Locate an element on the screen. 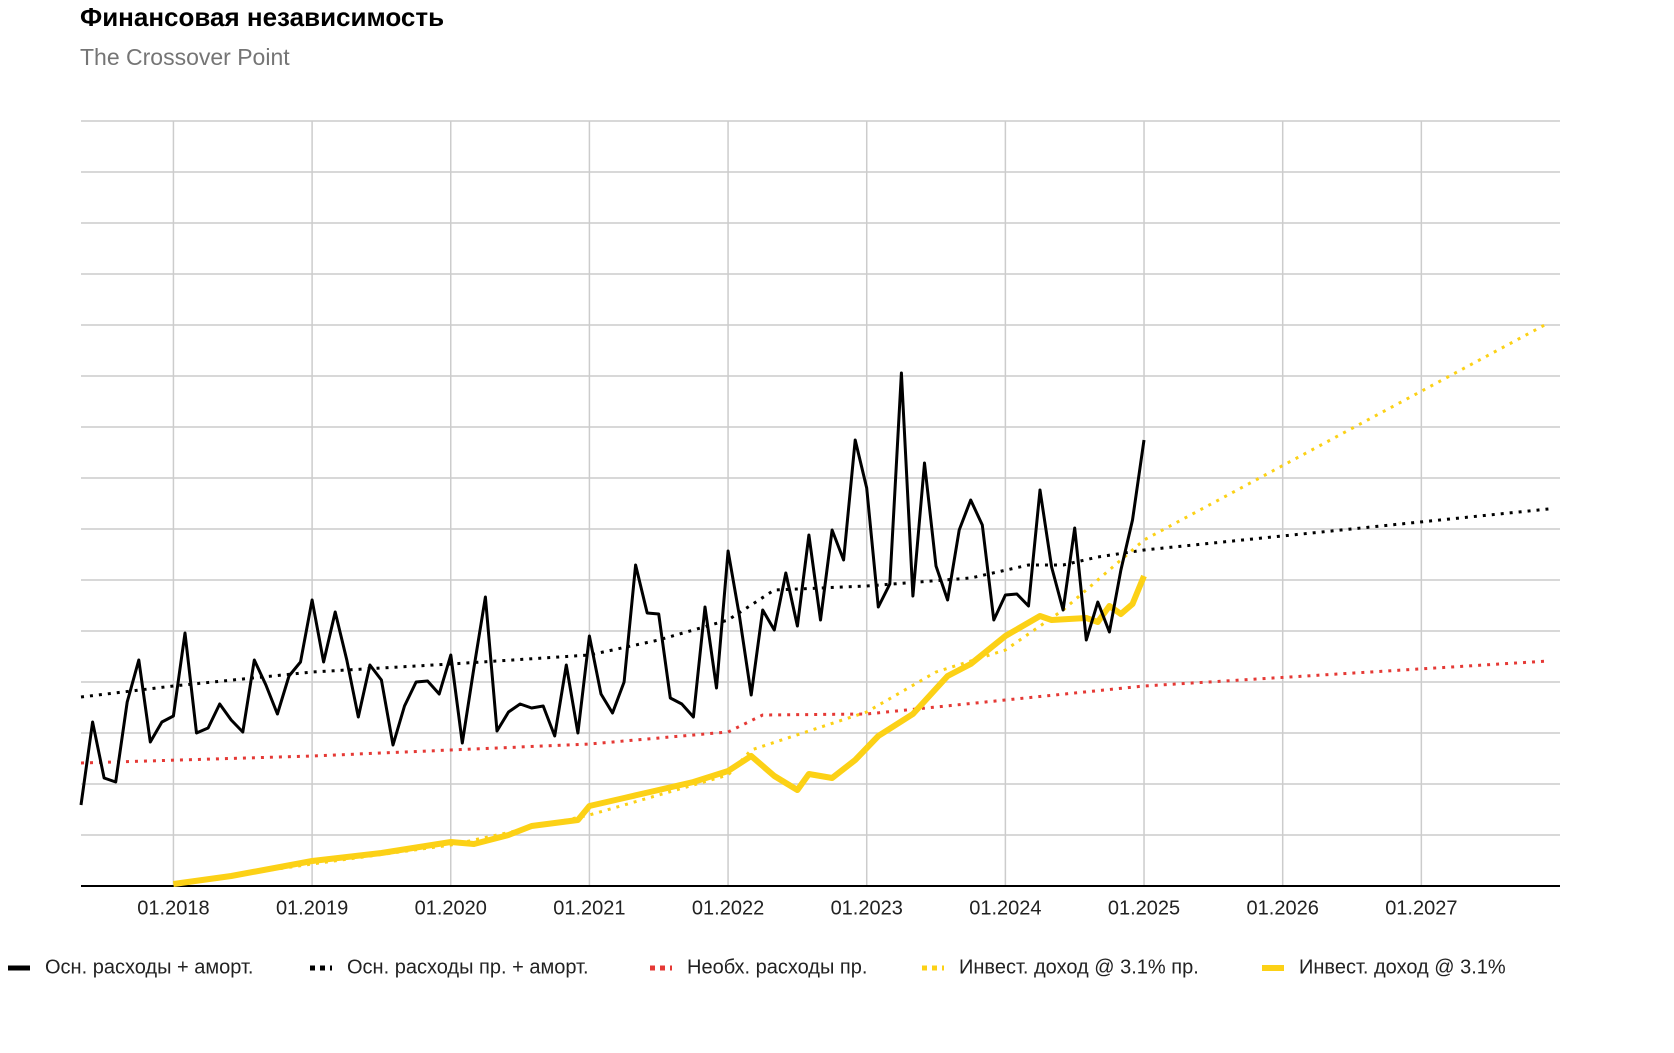 The width and height of the screenshot is (1674, 1053). x-tick-label: 01.2026 is located at coordinates (1283, 908).